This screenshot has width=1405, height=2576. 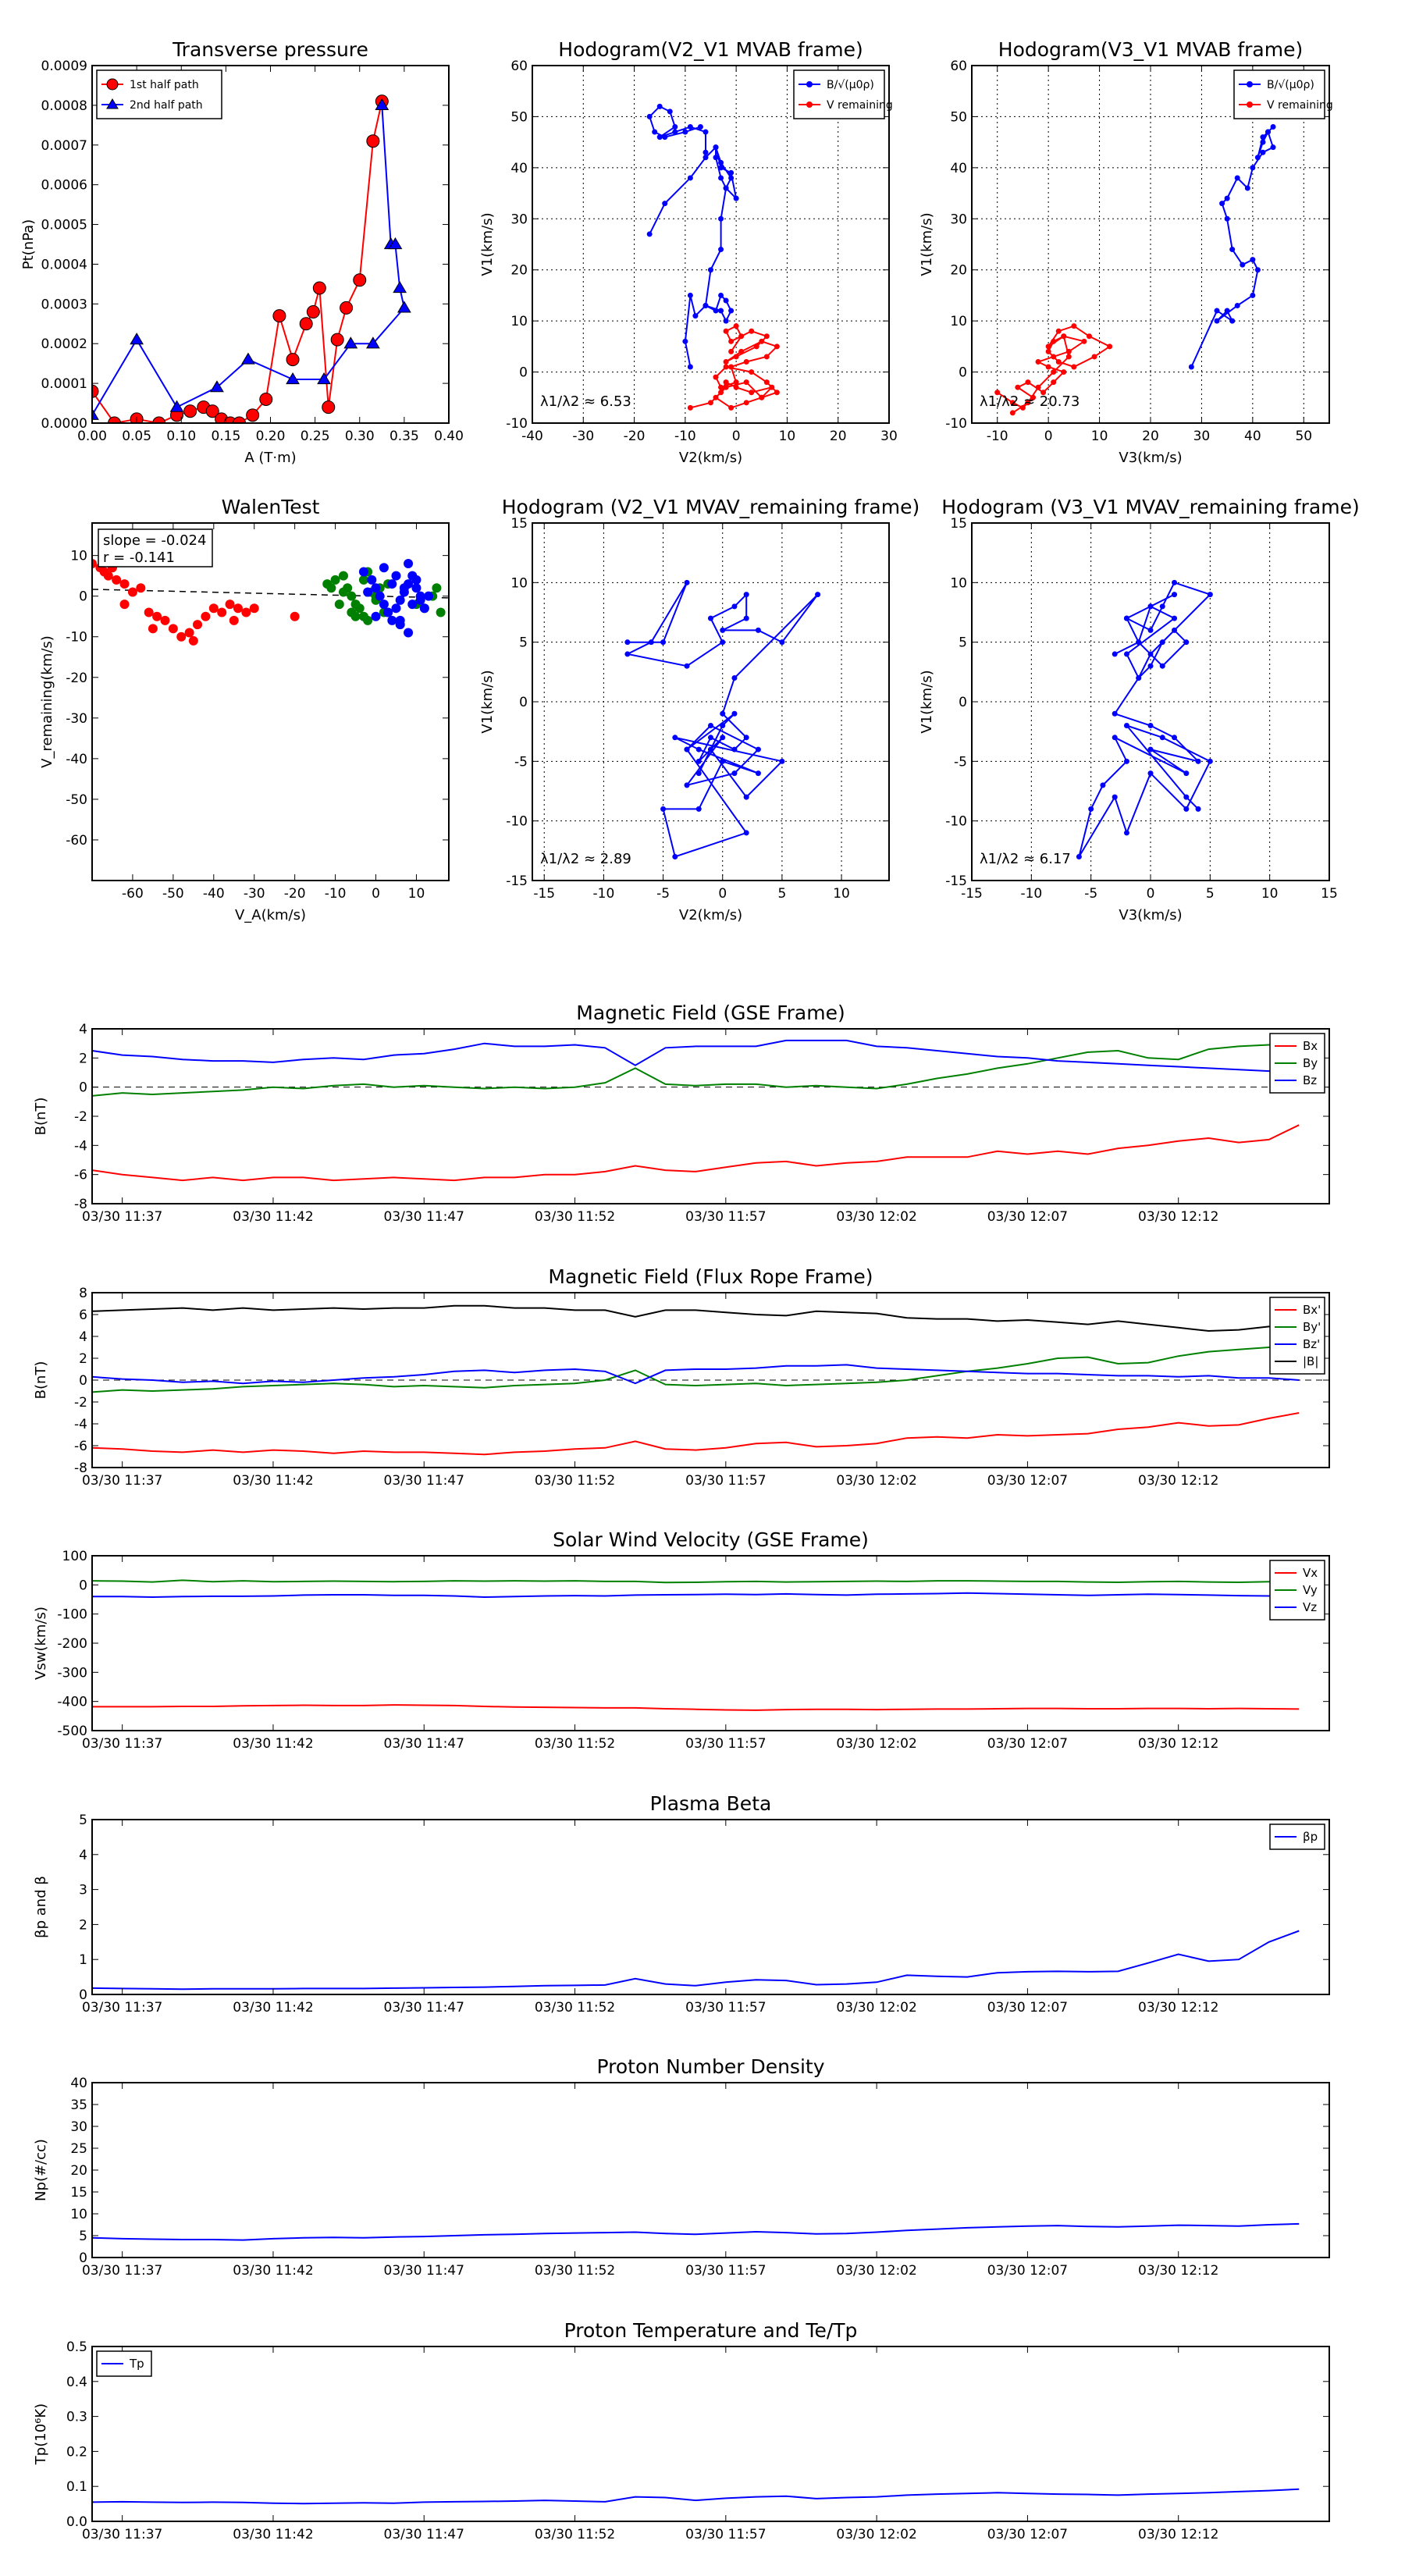 I want to click on y-axis-label: V1(km/s), so click(x=487, y=244).